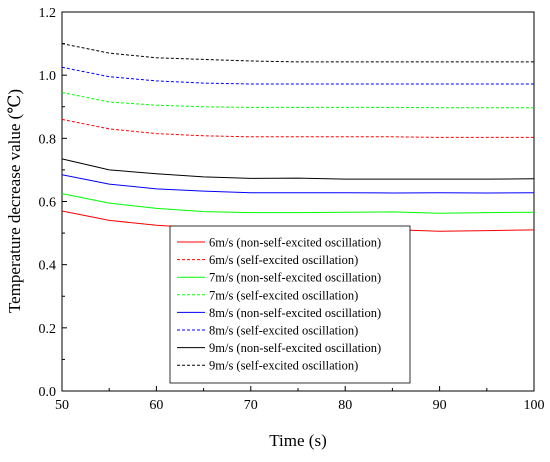  I want to click on y-tick-label: 0.8, so click(48, 139).